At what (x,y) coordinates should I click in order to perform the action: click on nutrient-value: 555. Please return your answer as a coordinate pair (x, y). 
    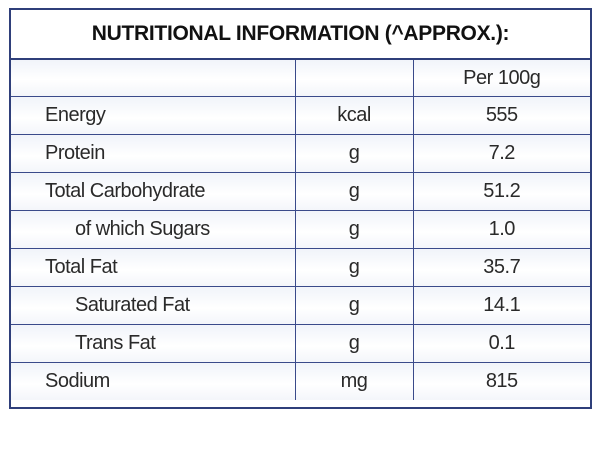
    Looking at the image, I should click on (501, 115).